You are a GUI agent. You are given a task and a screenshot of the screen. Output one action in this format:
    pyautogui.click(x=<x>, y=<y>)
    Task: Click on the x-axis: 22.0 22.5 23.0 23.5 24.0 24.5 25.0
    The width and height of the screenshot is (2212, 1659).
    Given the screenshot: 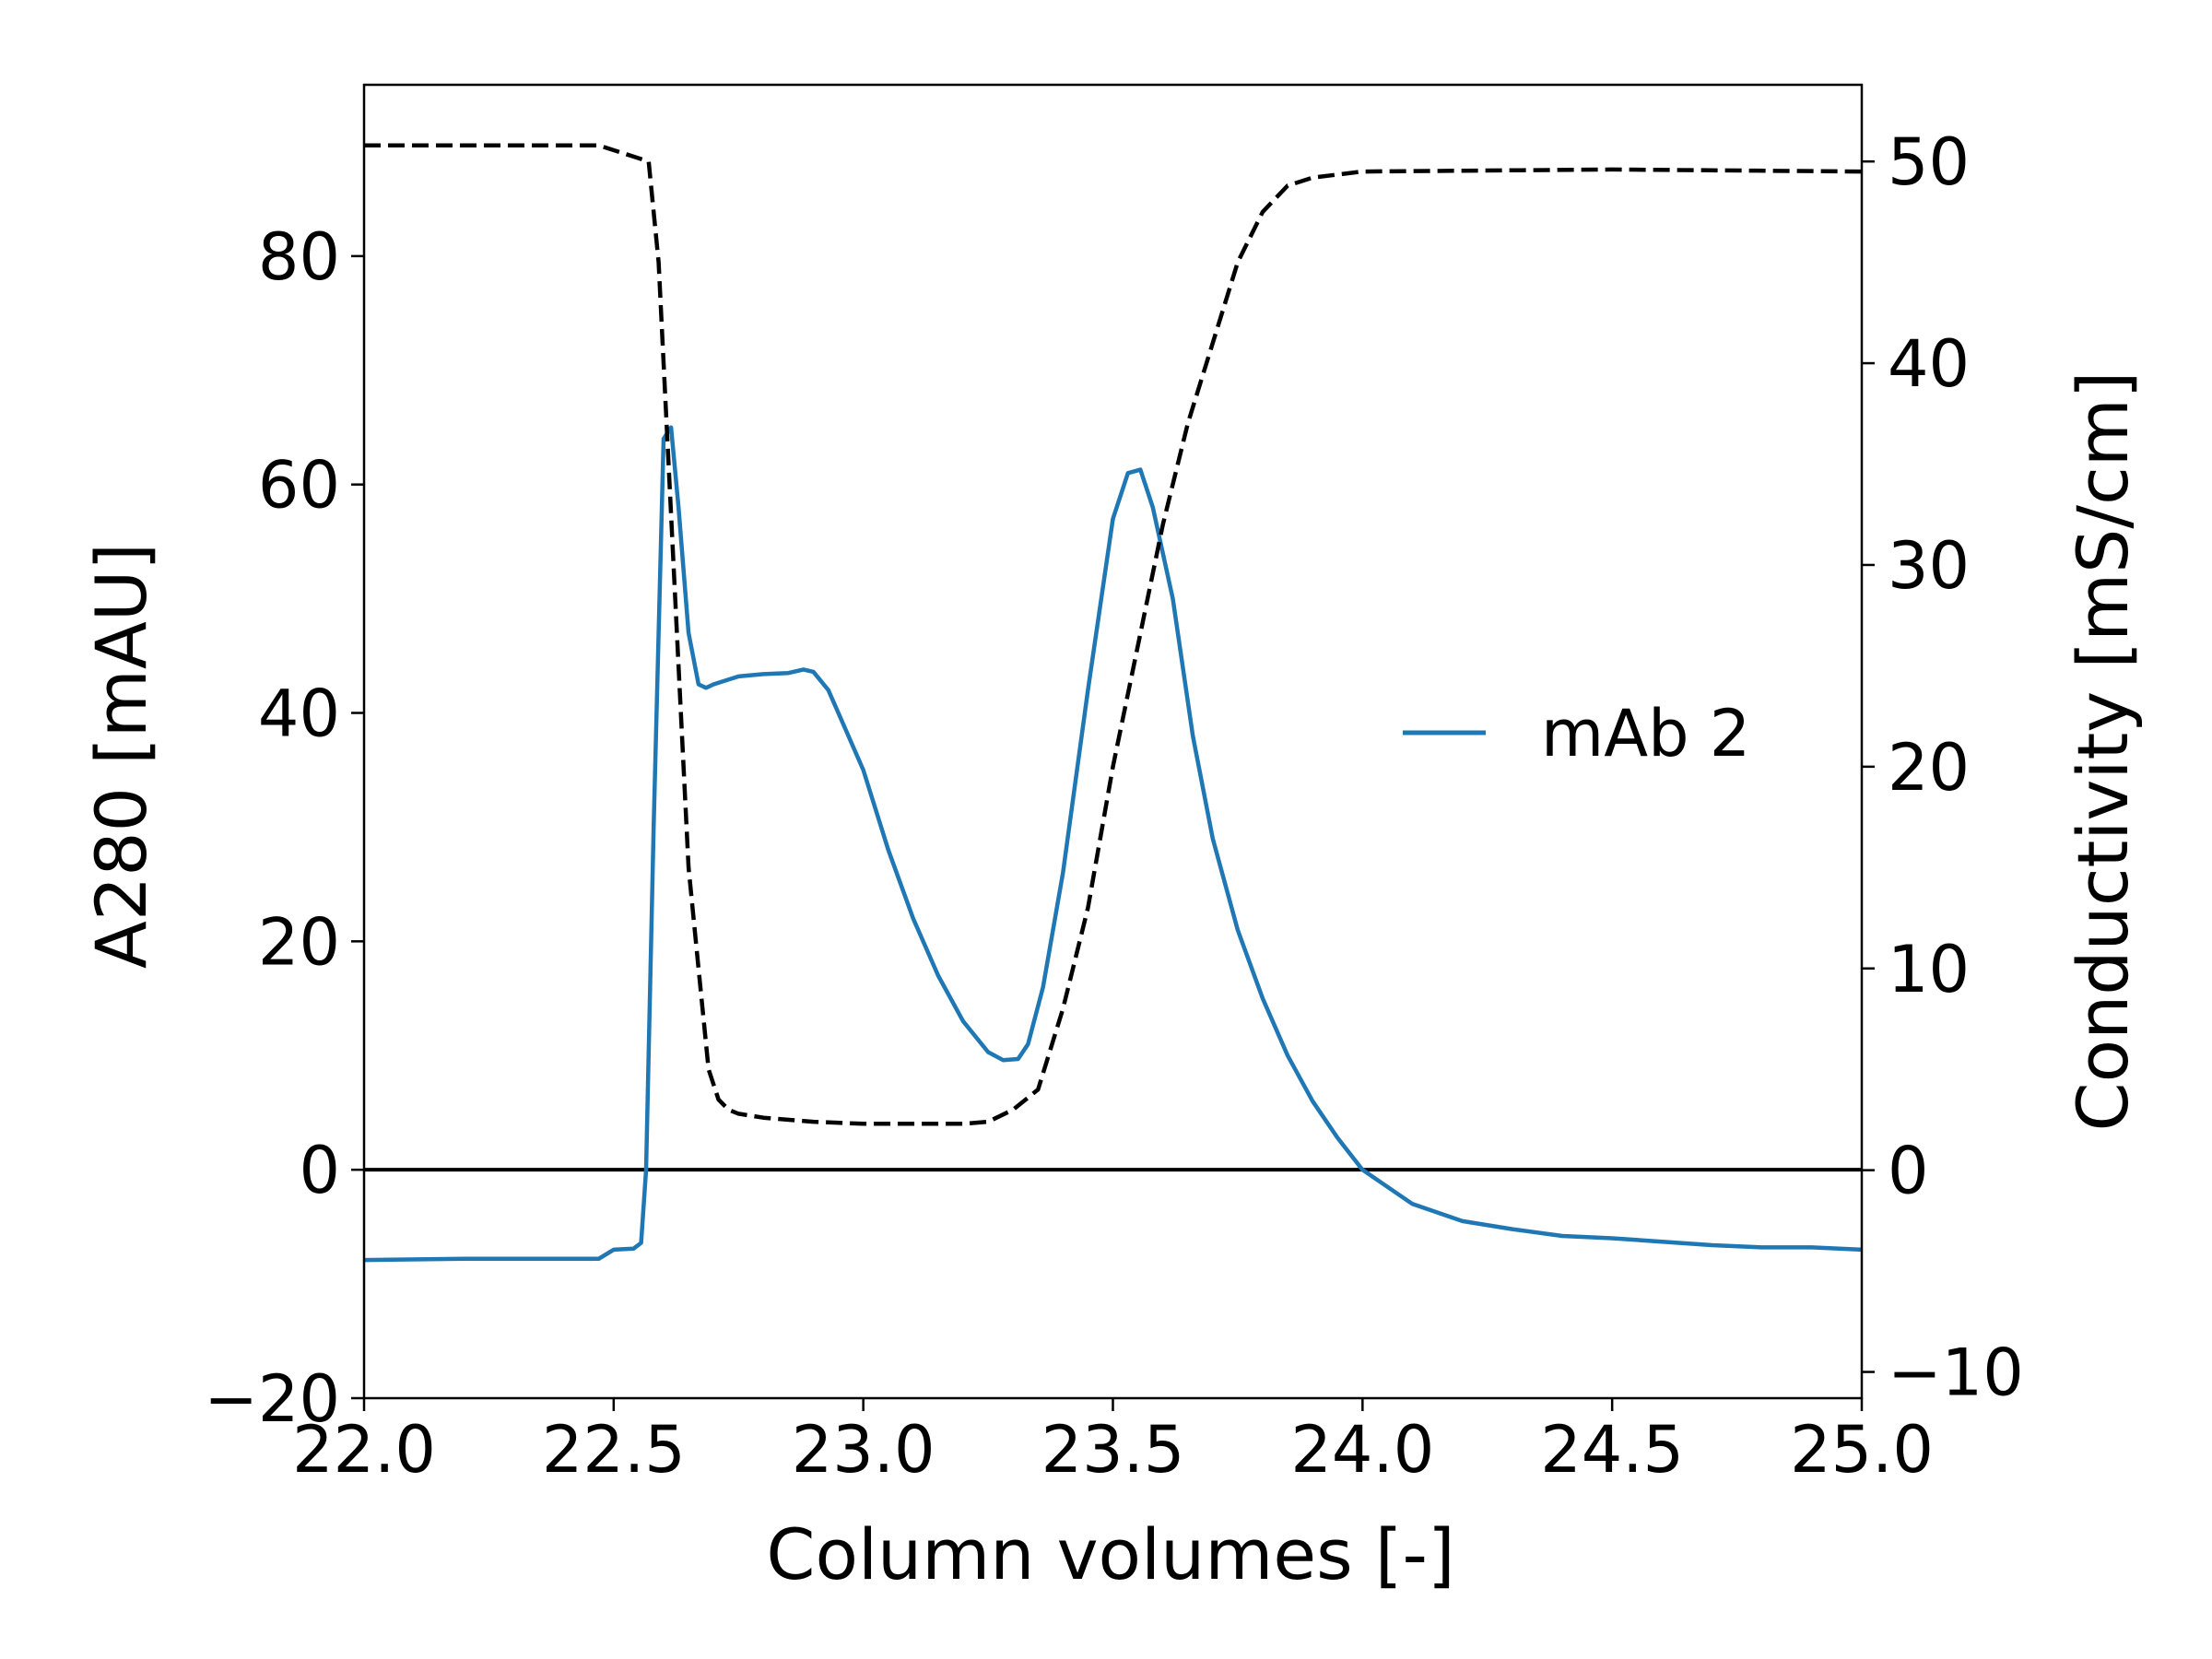 What is the action you would take?
    pyautogui.click(x=1113, y=1443)
    